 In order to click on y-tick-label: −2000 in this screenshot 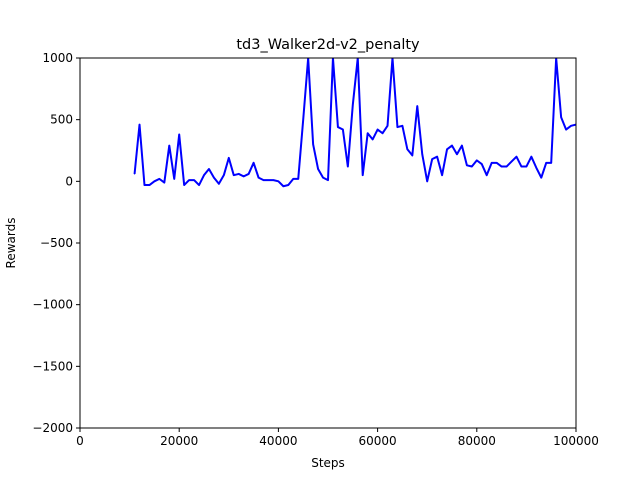, I will do `click(52, 428)`.